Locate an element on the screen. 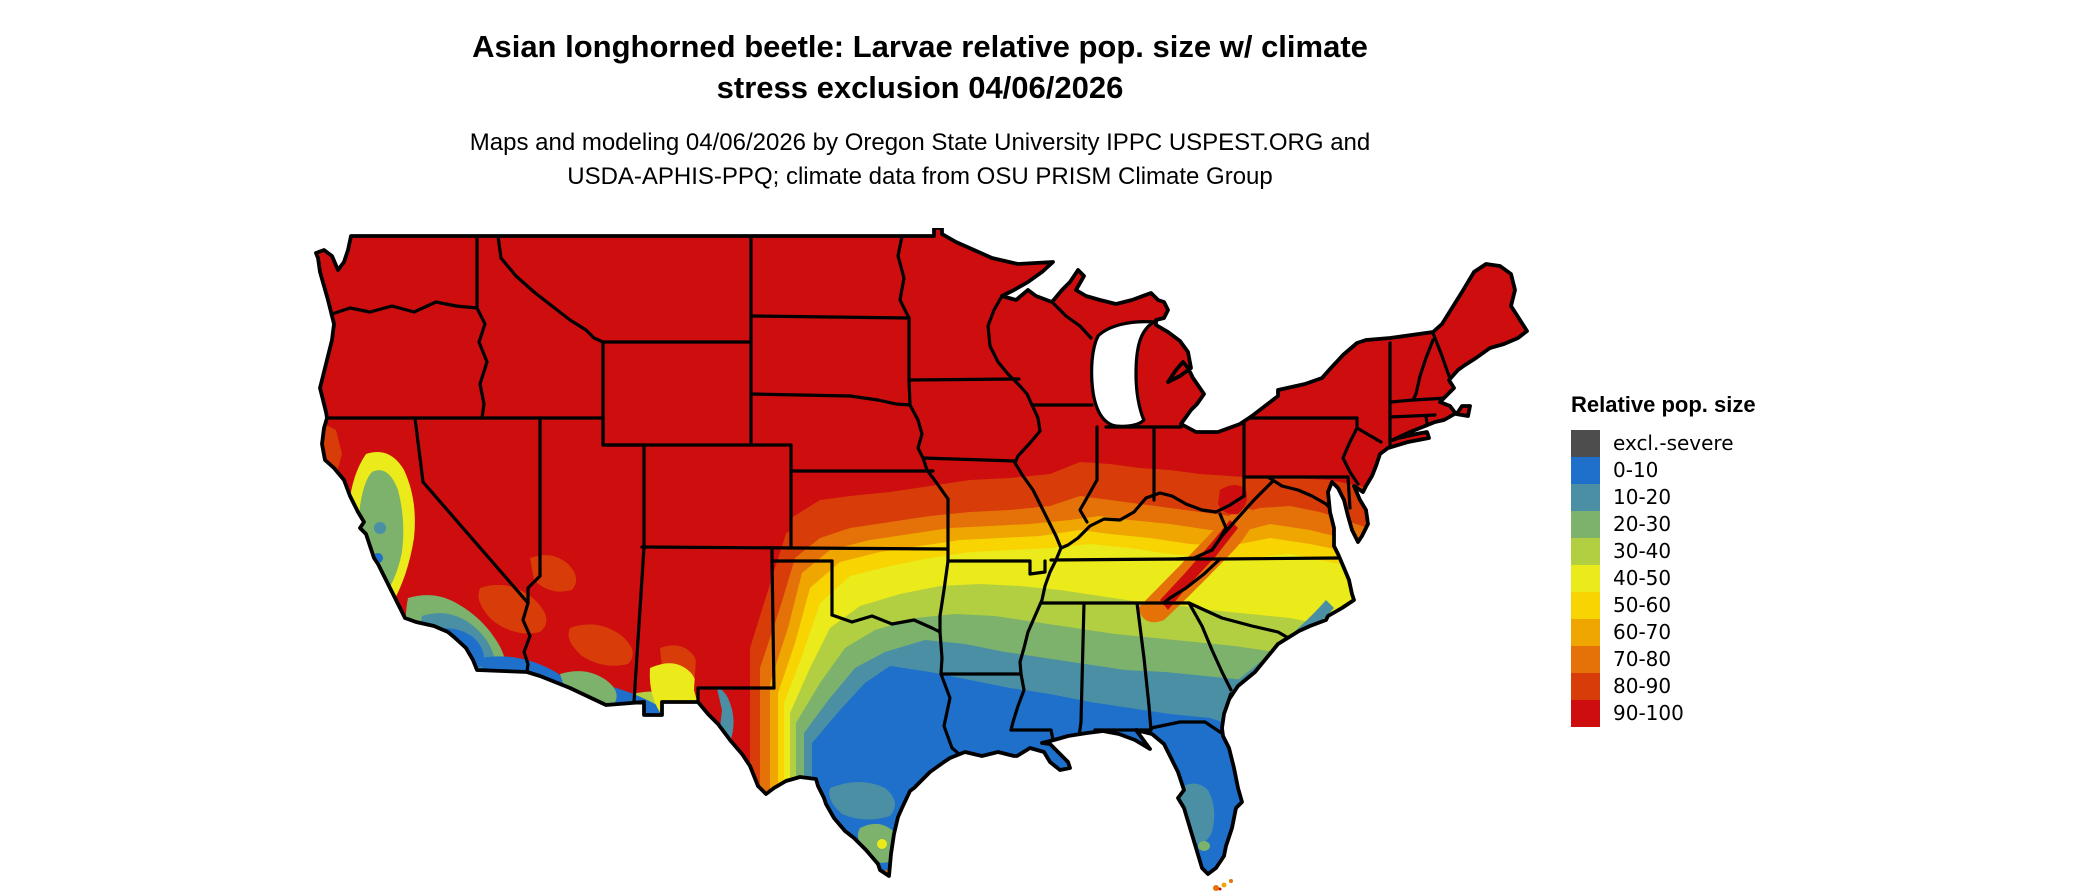 Image resolution: width=2100 pixels, height=892 pixels. legend-item-80-90: 80-90 is located at coordinates (1721, 686).